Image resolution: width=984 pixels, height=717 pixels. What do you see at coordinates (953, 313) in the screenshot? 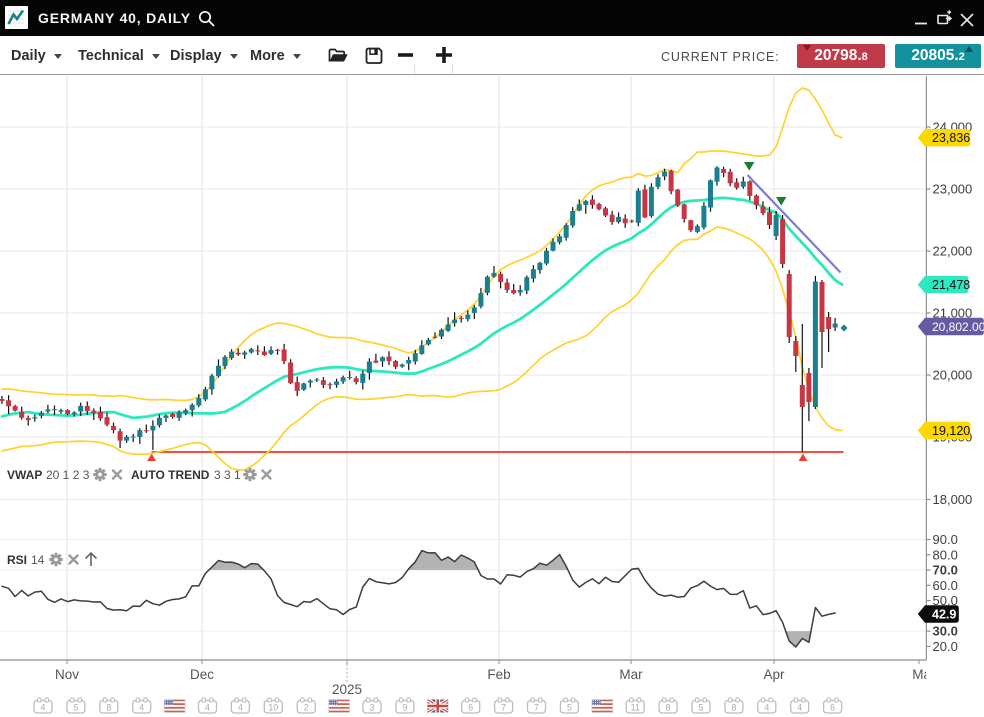
I see `svg-text: 21,000` at bounding box center [953, 313].